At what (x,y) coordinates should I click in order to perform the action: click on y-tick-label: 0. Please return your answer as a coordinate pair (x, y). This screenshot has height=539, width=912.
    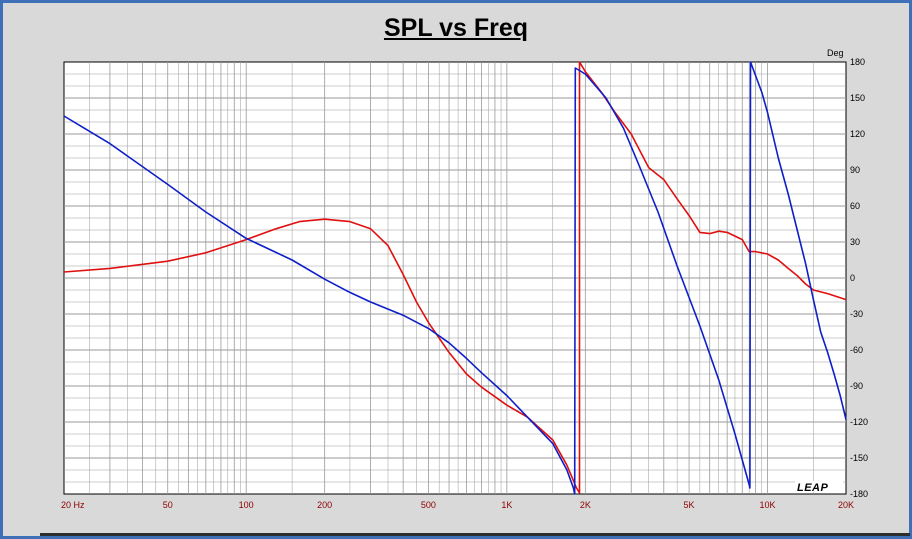
    Looking at the image, I should click on (852, 278).